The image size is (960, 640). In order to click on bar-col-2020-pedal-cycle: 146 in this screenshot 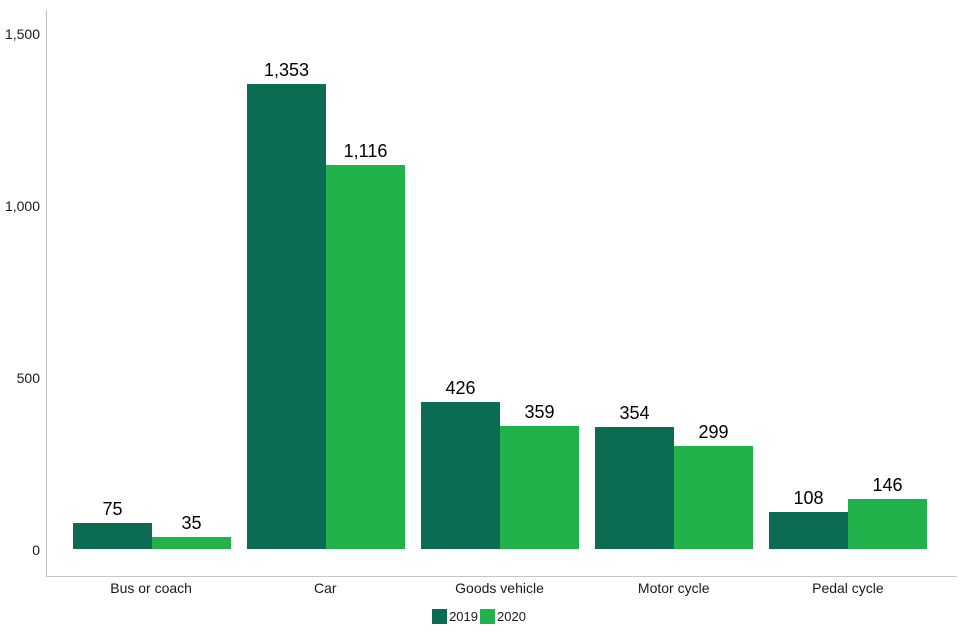, I will do `click(887, 512)`.